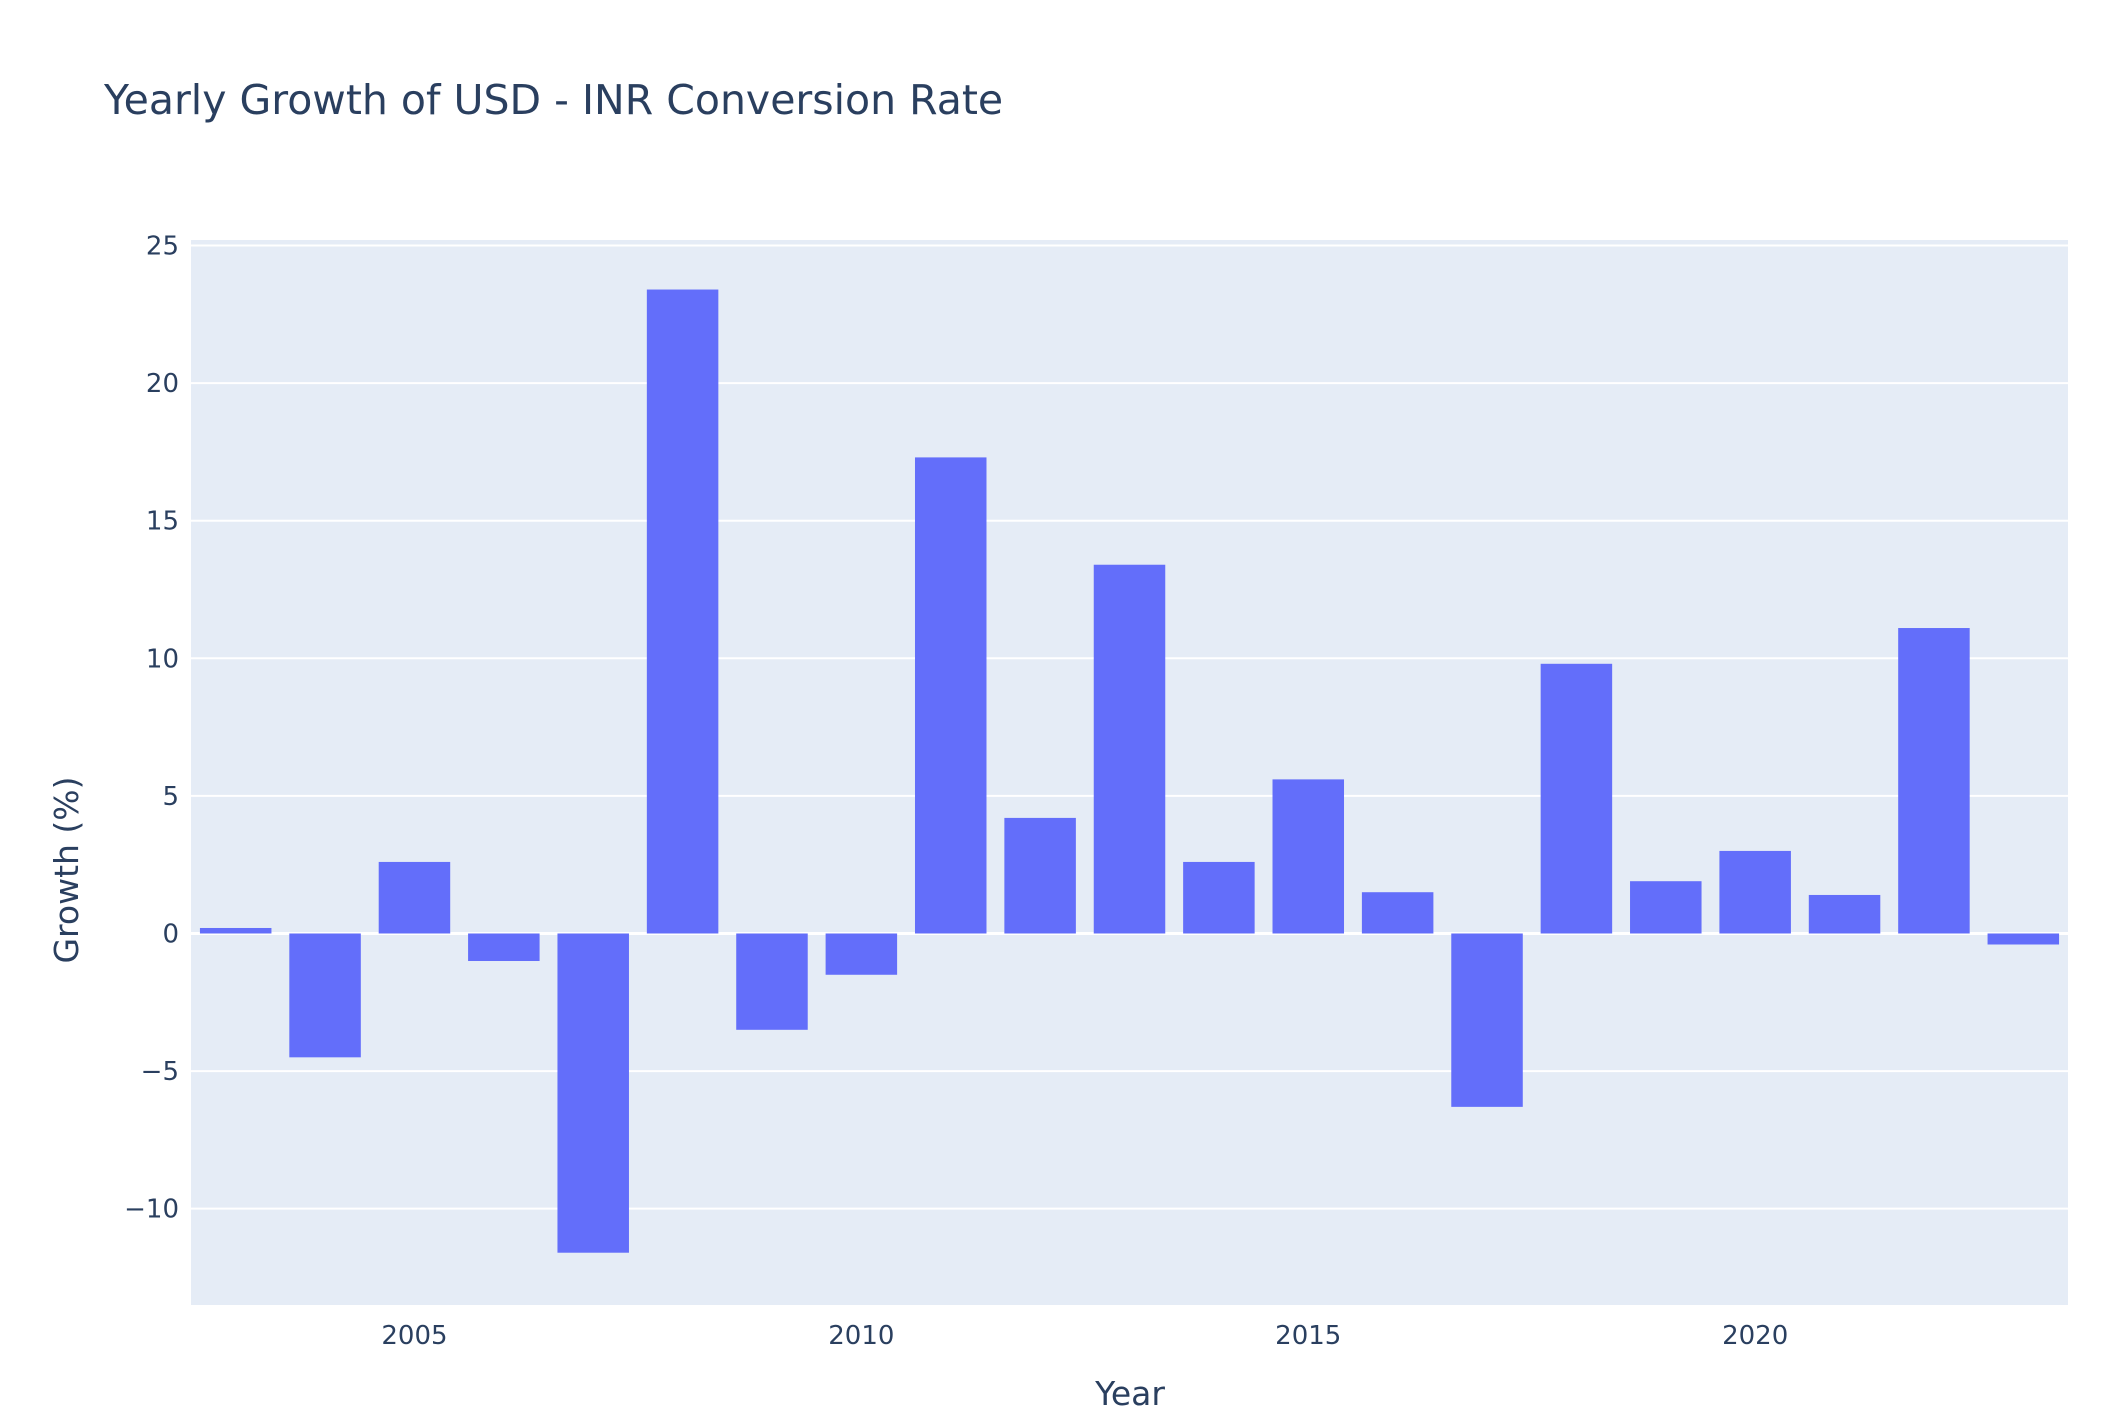  I want to click on bar-2014, so click(1219, 897).